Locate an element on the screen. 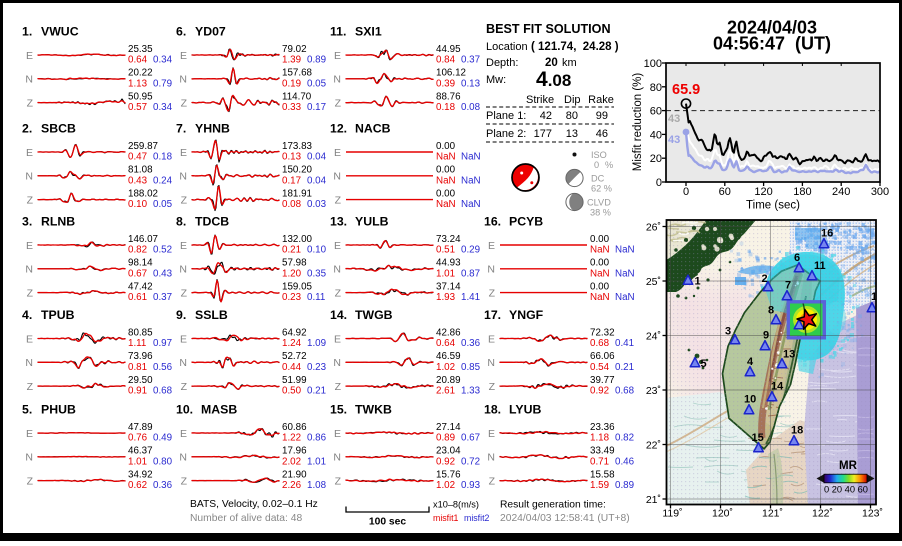 Image resolution: width=902 pixels, height=546 pixels. svg-text: 0.10 is located at coordinates (138, 204).